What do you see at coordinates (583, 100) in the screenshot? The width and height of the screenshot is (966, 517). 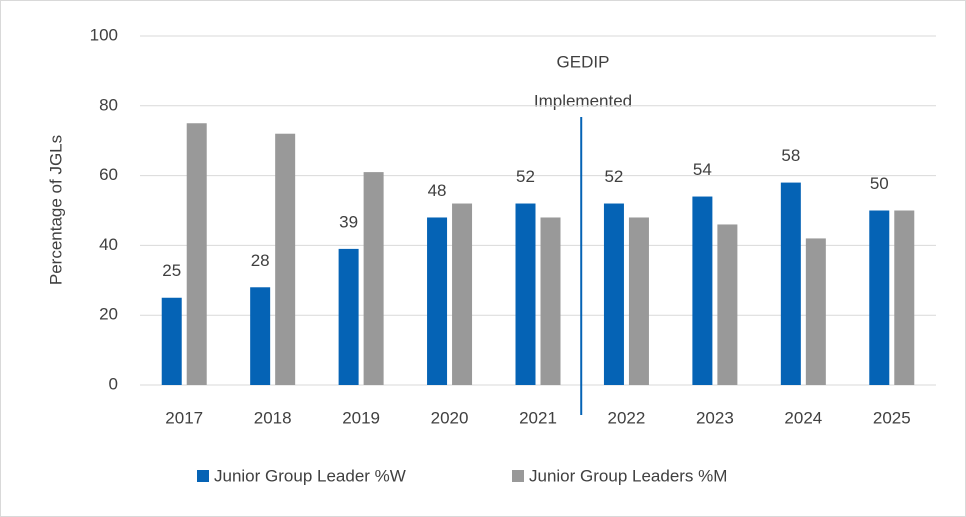 I see `annotation: Implemented` at bounding box center [583, 100].